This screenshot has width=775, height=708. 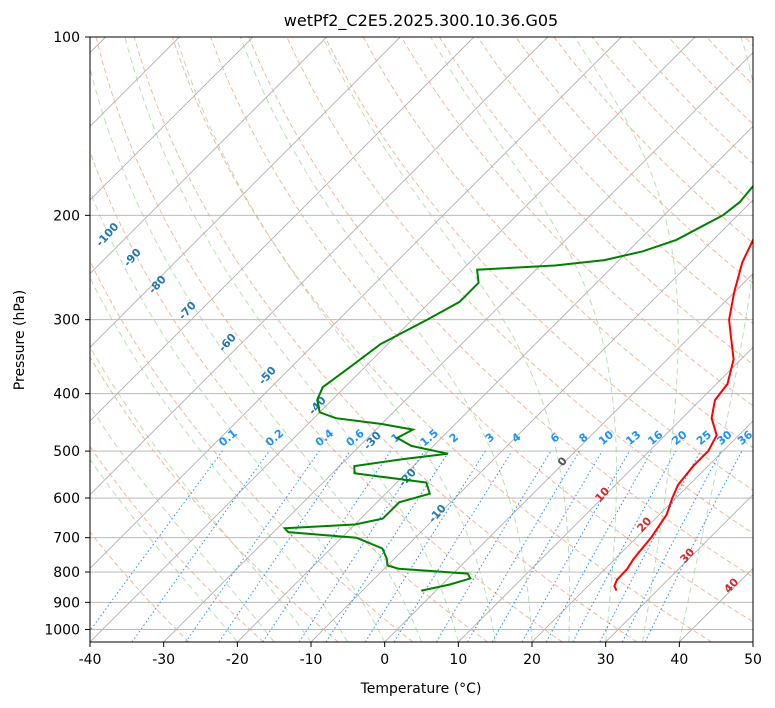 I want to click on mixing-ratio-label: 0.1, so click(x=227, y=438).